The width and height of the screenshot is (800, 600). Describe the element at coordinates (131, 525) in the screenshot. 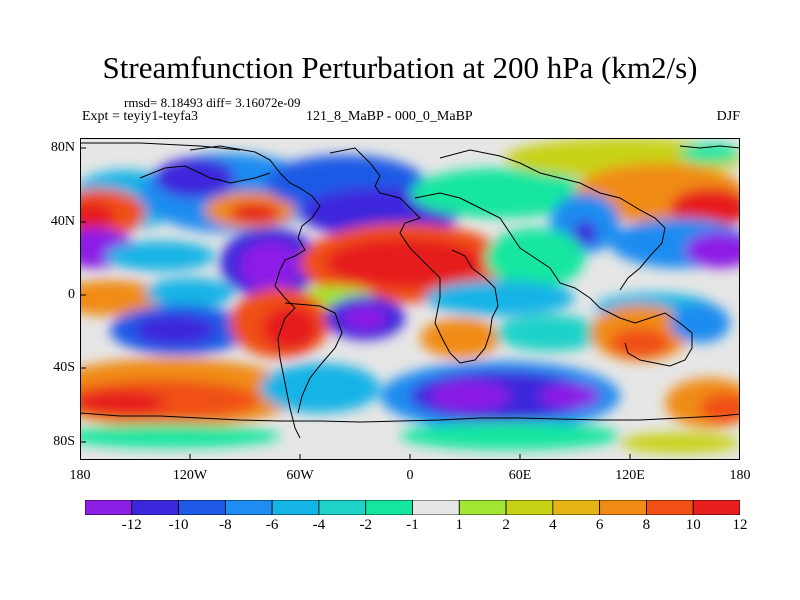

I see `colorbar-tick-label: -12` at that location.